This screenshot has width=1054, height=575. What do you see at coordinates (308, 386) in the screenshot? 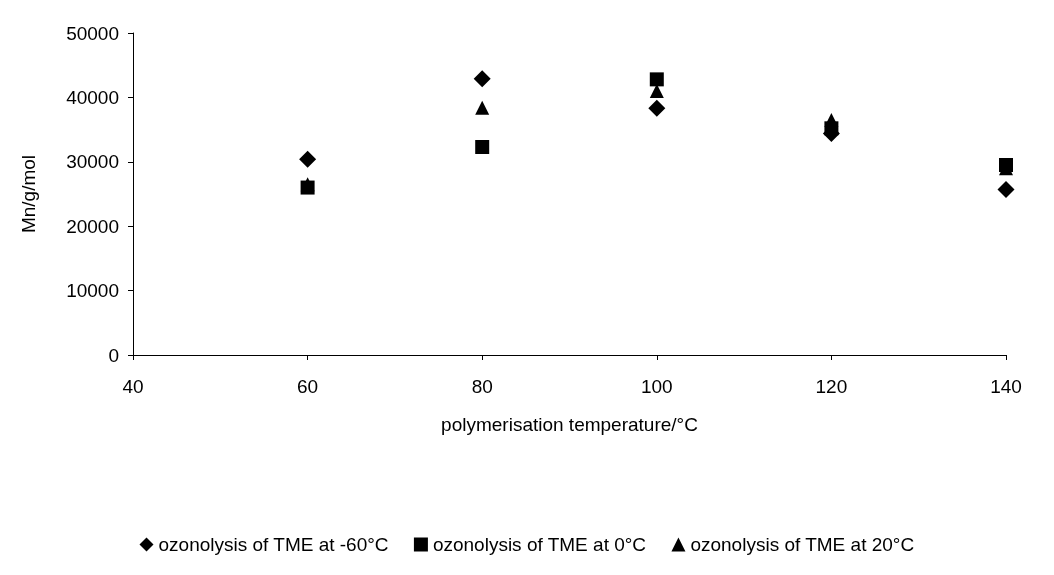
I see `x-tick-label: 60` at bounding box center [308, 386].